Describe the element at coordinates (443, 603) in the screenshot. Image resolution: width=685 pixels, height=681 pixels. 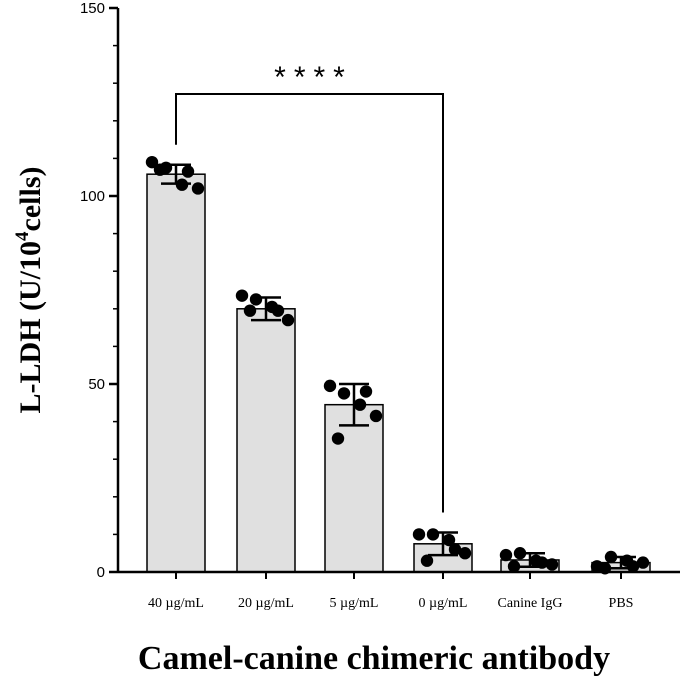
I see `x-tick-label-3: 0 µg/mL` at that location.